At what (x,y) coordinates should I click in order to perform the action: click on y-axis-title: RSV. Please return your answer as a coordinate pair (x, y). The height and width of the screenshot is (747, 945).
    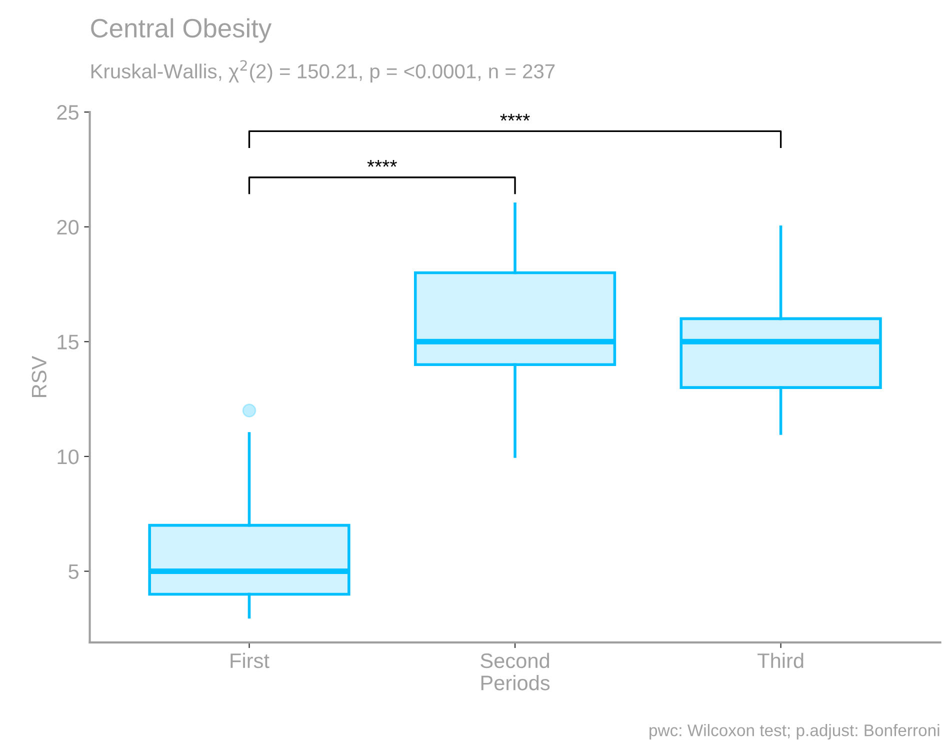
    Looking at the image, I should click on (39, 376).